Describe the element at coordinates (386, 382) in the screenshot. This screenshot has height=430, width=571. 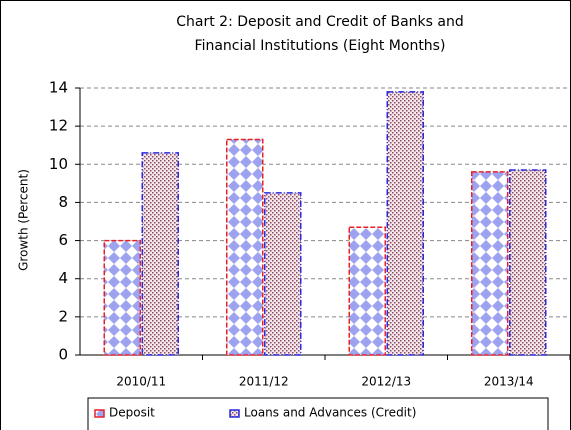
I see `x-tick-label: 2012/13` at that location.